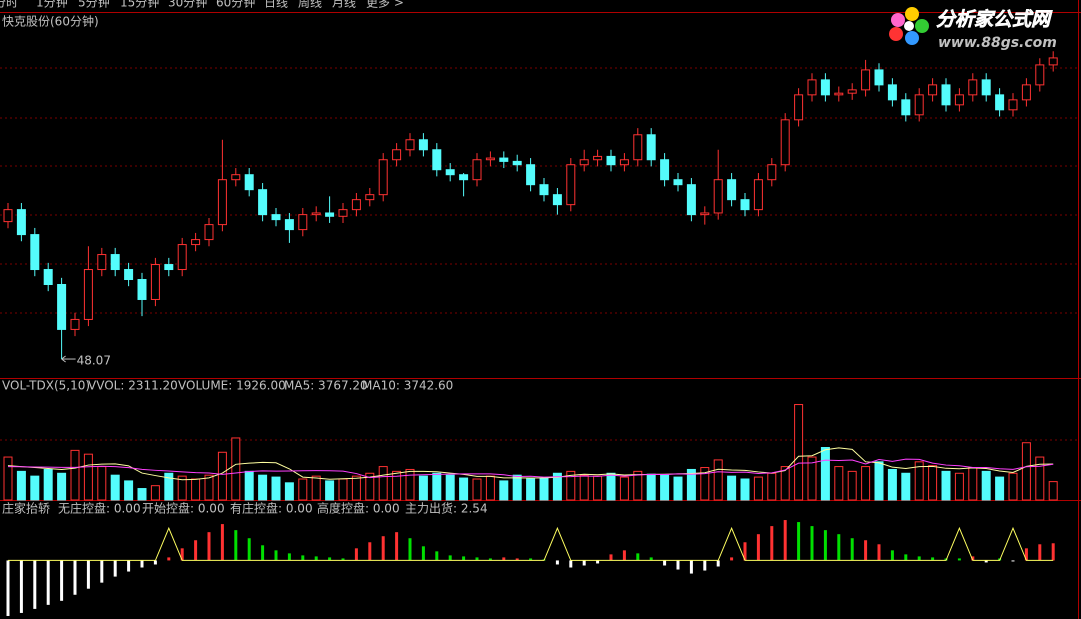  Describe the element at coordinates (99, 508) in the screenshot. I see `indicator-header: 无庄控盘: 0.00` at that location.